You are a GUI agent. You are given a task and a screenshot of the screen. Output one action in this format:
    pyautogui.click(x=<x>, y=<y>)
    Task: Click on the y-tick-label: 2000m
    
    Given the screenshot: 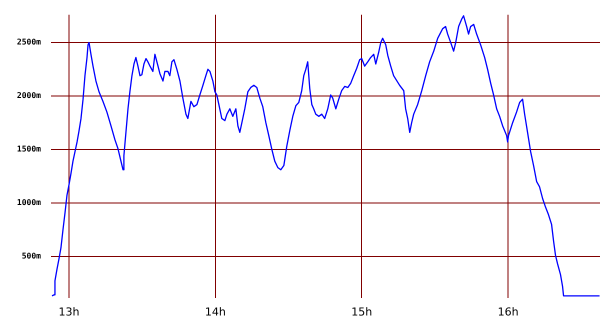 What is the action you would take?
    pyautogui.click(x=29, y=95)
    